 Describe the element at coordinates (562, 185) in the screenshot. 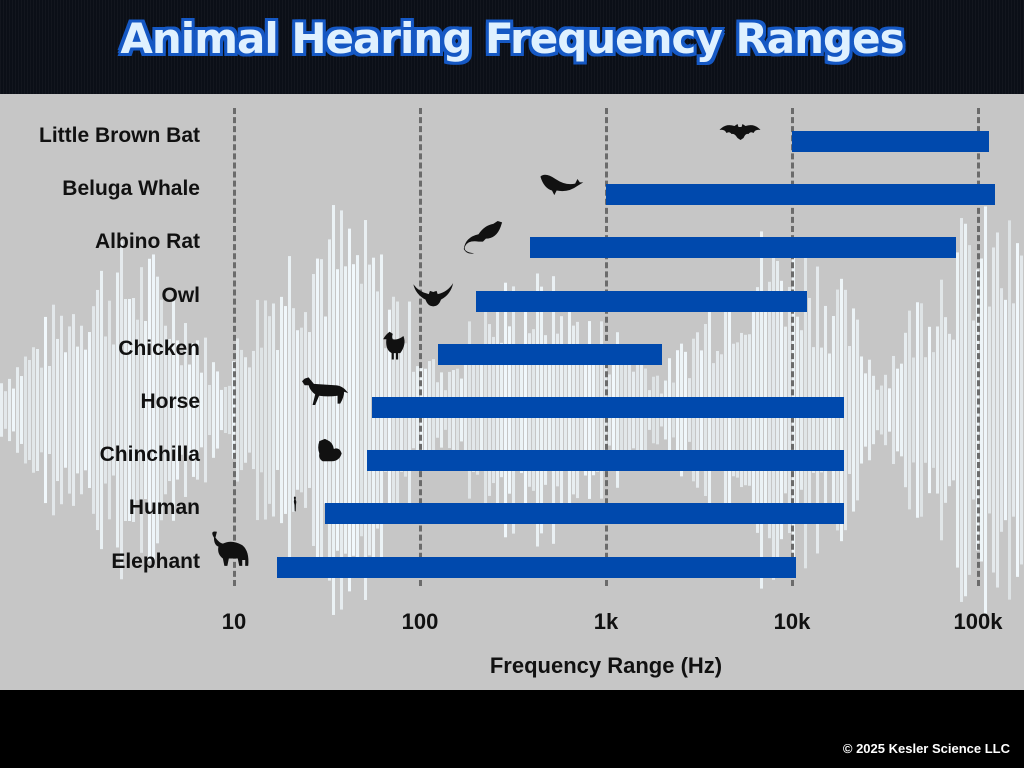

I see `whale-icon` at that location.